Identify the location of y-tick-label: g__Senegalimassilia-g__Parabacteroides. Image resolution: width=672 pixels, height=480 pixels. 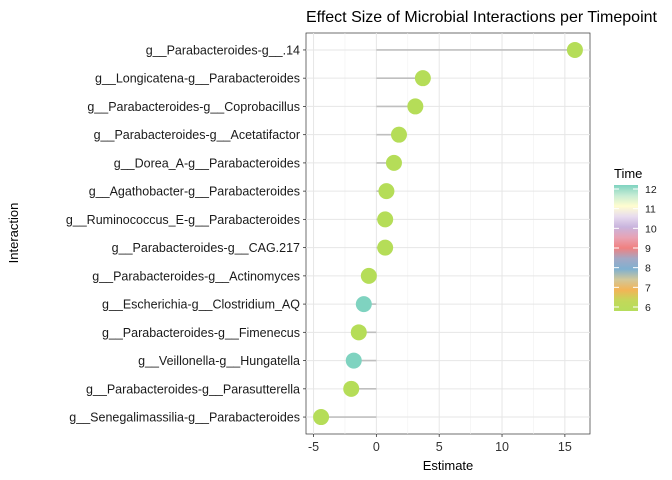
(184, 418).